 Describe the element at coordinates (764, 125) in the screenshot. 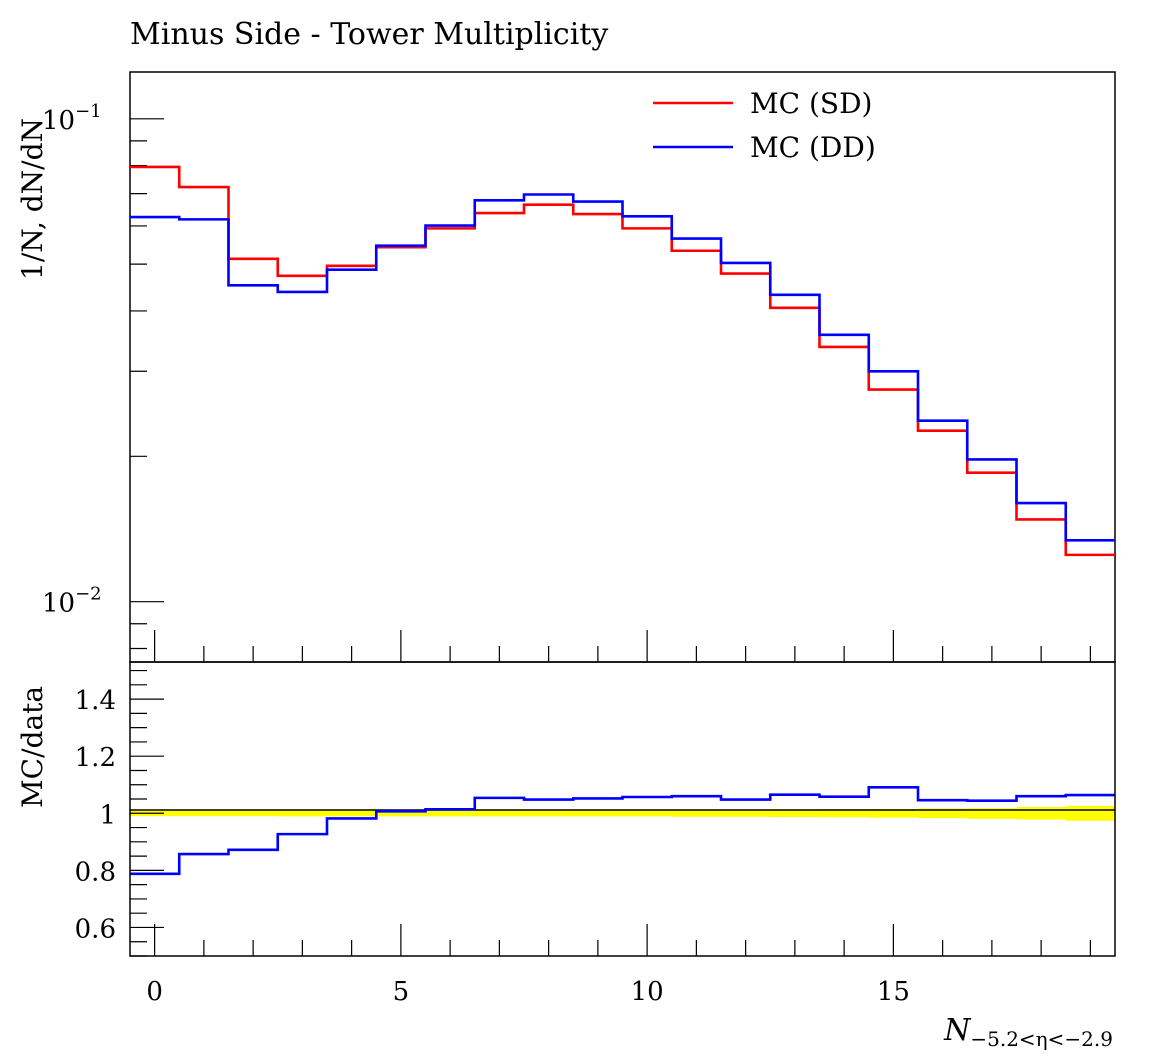

I see `legend: MC (SD) MC (DD)` at that location.